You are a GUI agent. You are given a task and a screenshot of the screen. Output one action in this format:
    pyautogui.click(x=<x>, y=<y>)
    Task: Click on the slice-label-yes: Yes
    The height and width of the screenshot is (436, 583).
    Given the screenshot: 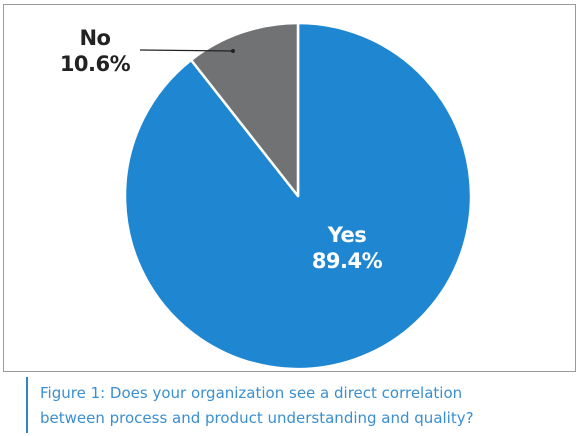 What is the action you would take?
    pyautogui.click(x=347, y=235)
    